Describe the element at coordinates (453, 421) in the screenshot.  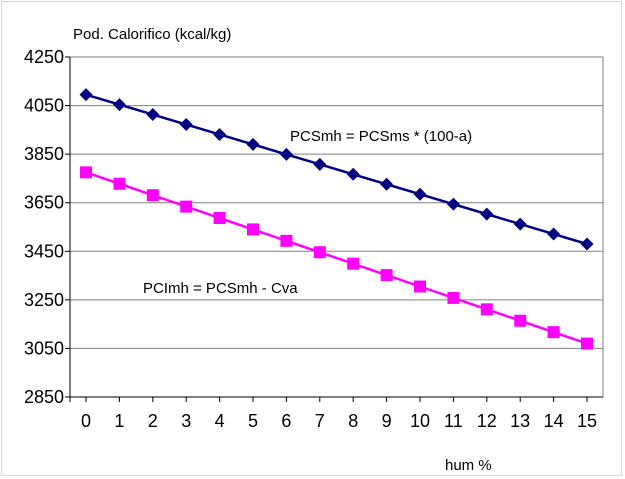
I see `x-tick-label: 11` at that location.